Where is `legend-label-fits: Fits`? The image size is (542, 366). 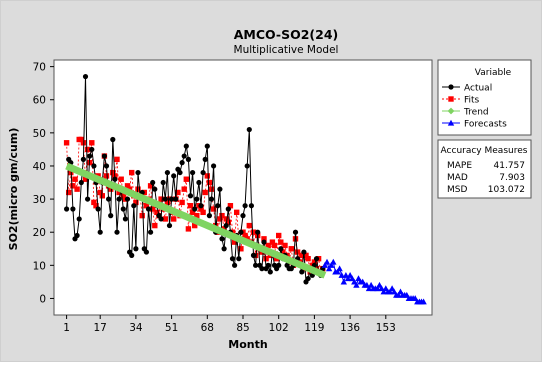 legend-label-fits: Fits is located at coordinates (472, 101).